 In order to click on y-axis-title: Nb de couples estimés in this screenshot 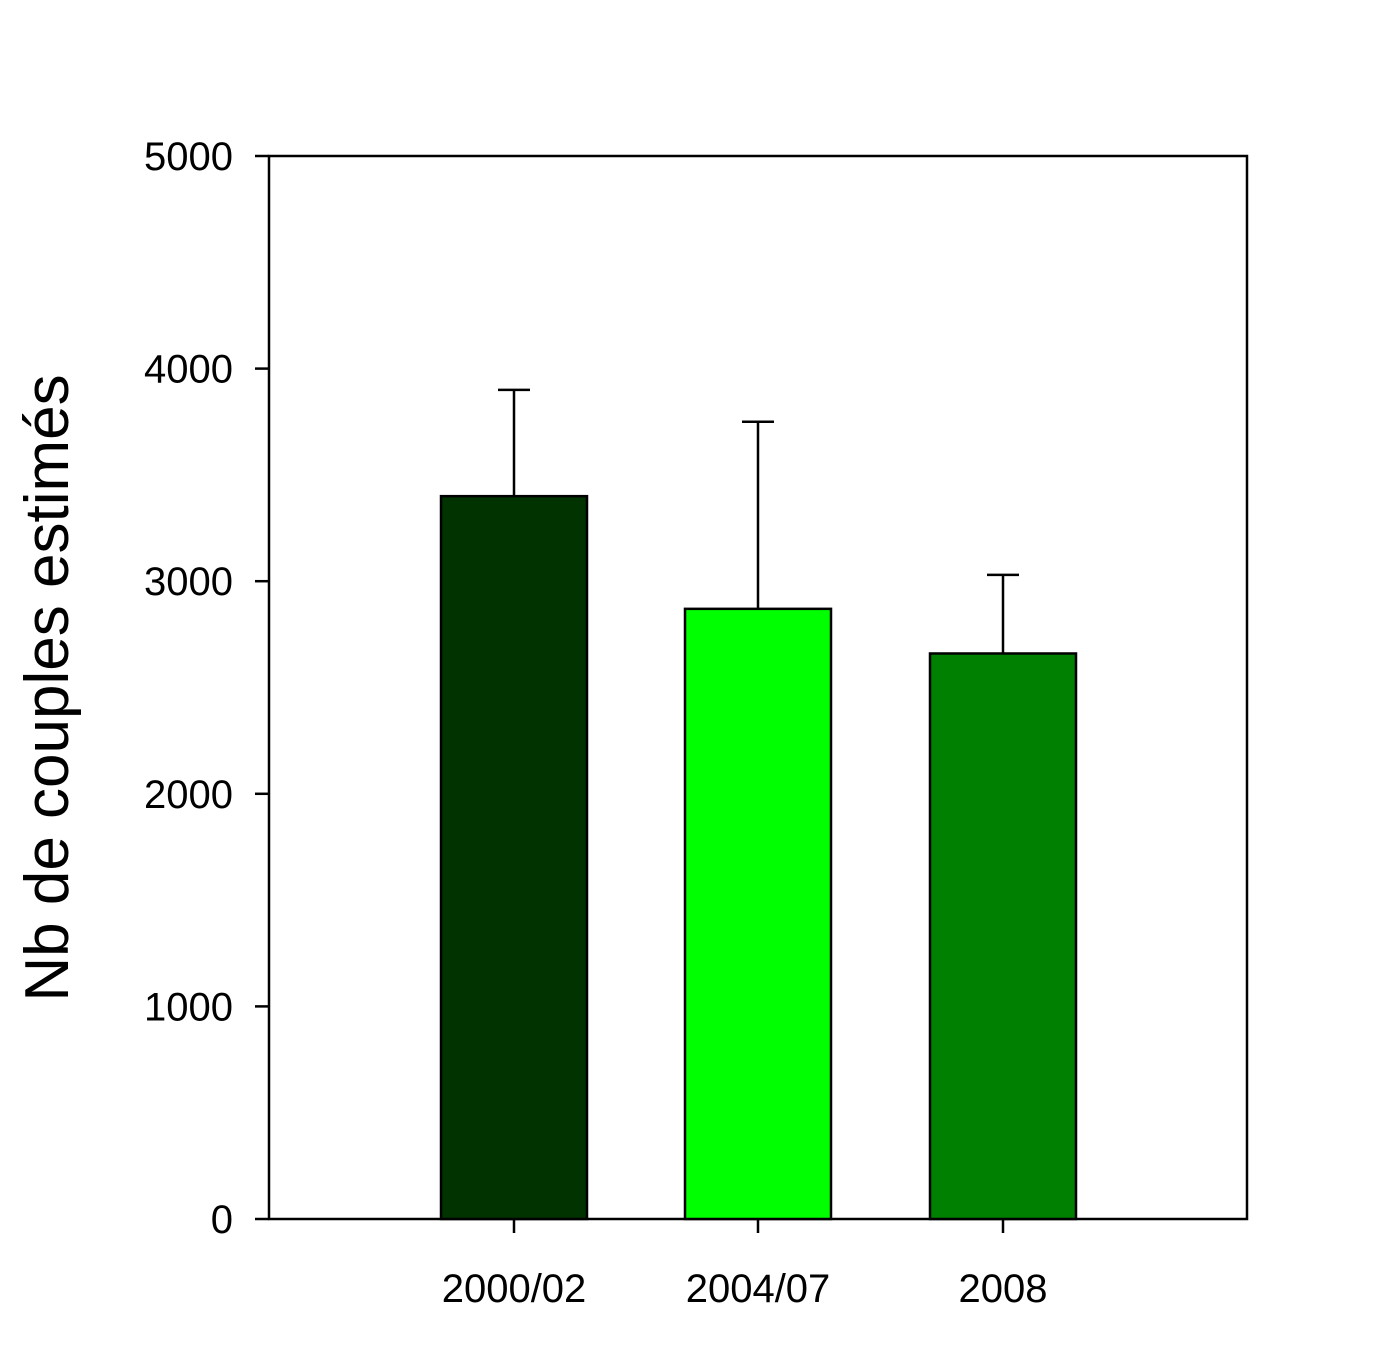, I will do `click(47, 687)`.